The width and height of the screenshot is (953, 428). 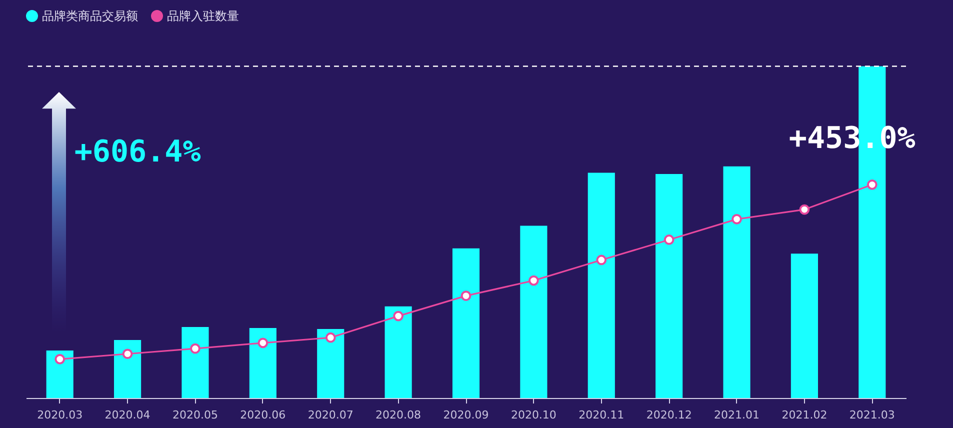 What do you see at coordinates (872, 415) in the screenshot?
I see `x-tick-label: 2021.03` at bounding box center [872, 415].